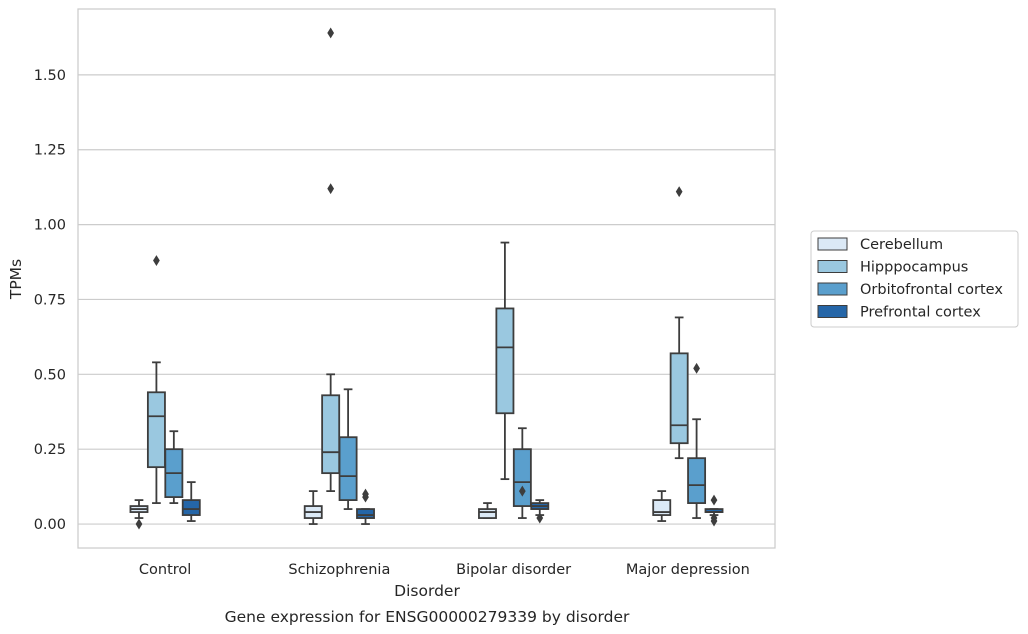  I want to click on legend-frame, so click(914, 279).